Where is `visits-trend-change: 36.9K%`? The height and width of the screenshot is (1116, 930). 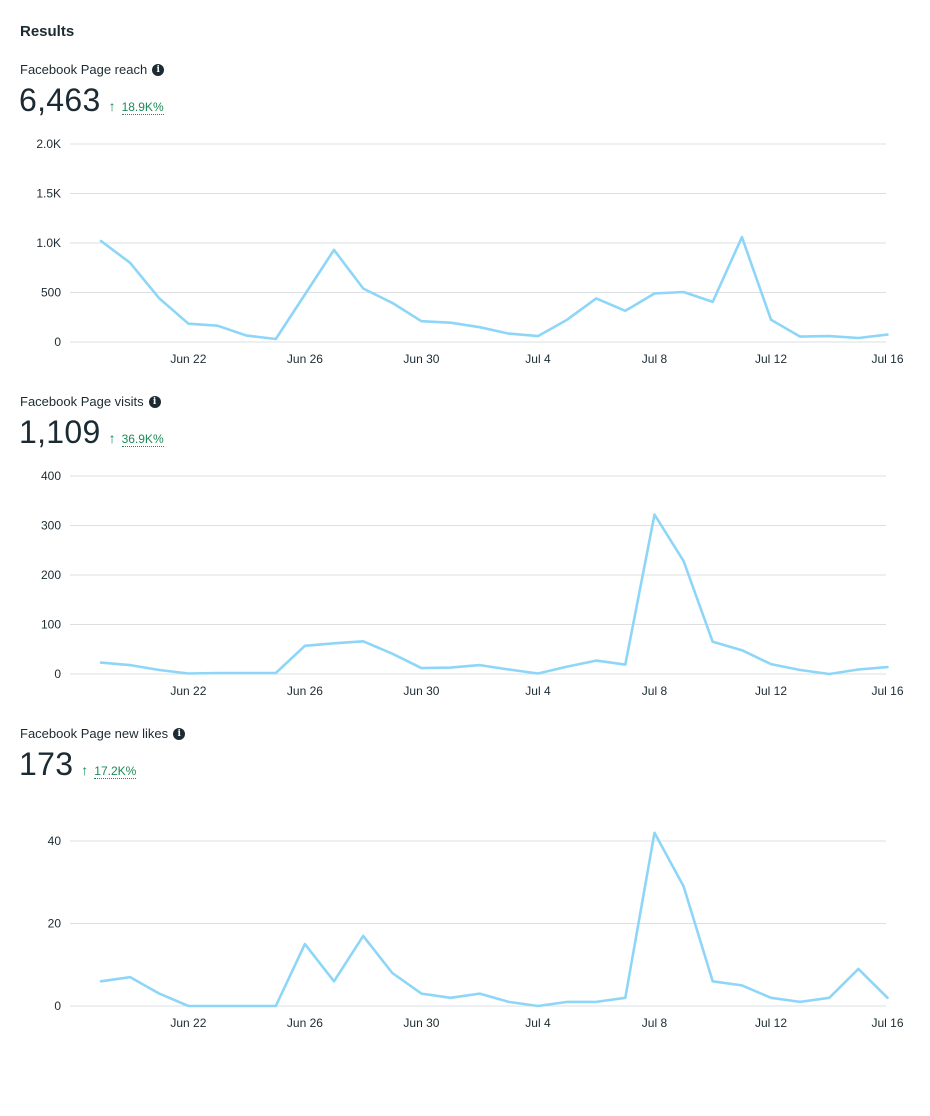
visits-trend-change: 36.9K% is located at coordinates (142, 439).